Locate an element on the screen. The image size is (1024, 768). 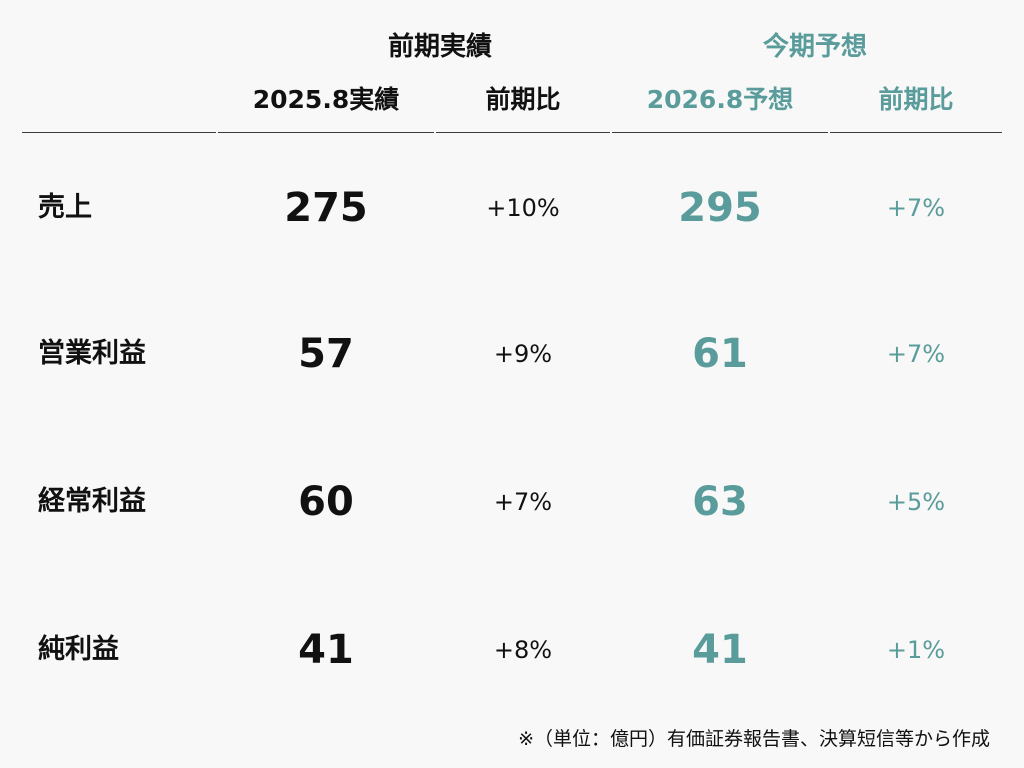
column-header-curr-yoy: 前期比 is located at coordinates (916, 99).